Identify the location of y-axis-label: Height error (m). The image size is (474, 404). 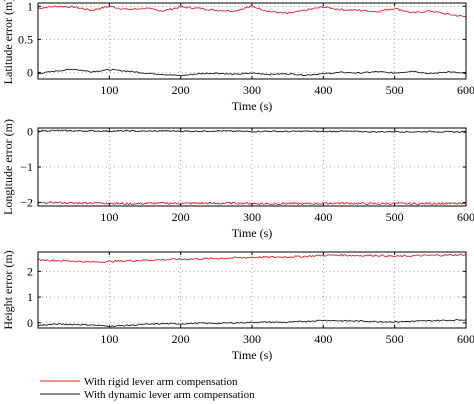
(8, 289).